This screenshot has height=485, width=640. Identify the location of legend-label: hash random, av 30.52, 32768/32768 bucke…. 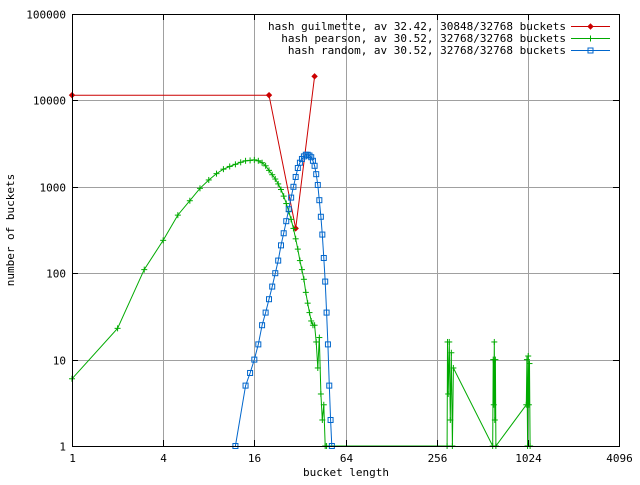
(427, 50).